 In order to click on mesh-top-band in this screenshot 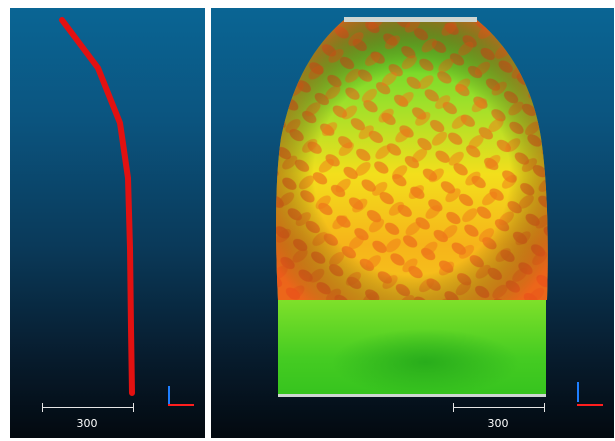, I will do `click(410, 19)`.